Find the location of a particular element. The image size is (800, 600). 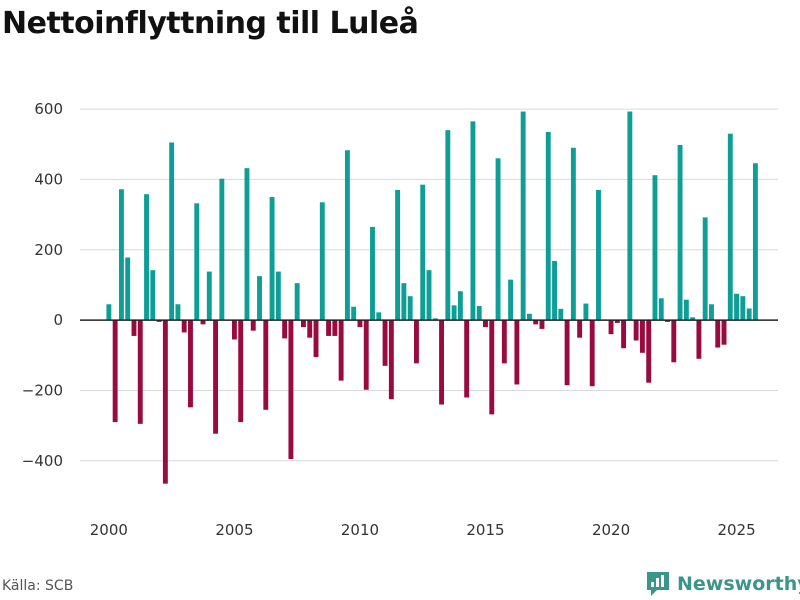

y-tick-label: 0 is located at coordinates (58, 320).